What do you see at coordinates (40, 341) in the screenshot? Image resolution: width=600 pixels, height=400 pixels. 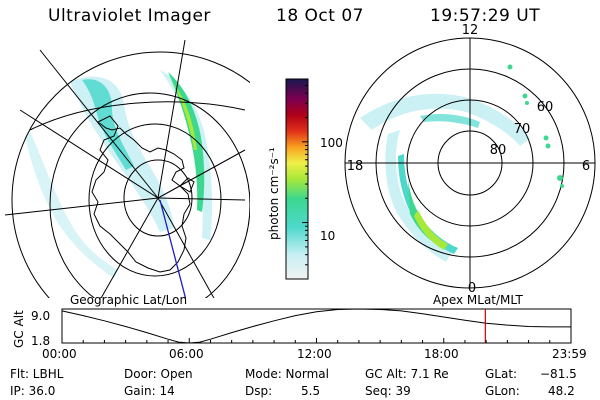 I see `altitude-ytick-min: 1.8` at bounding box center [40, 341].